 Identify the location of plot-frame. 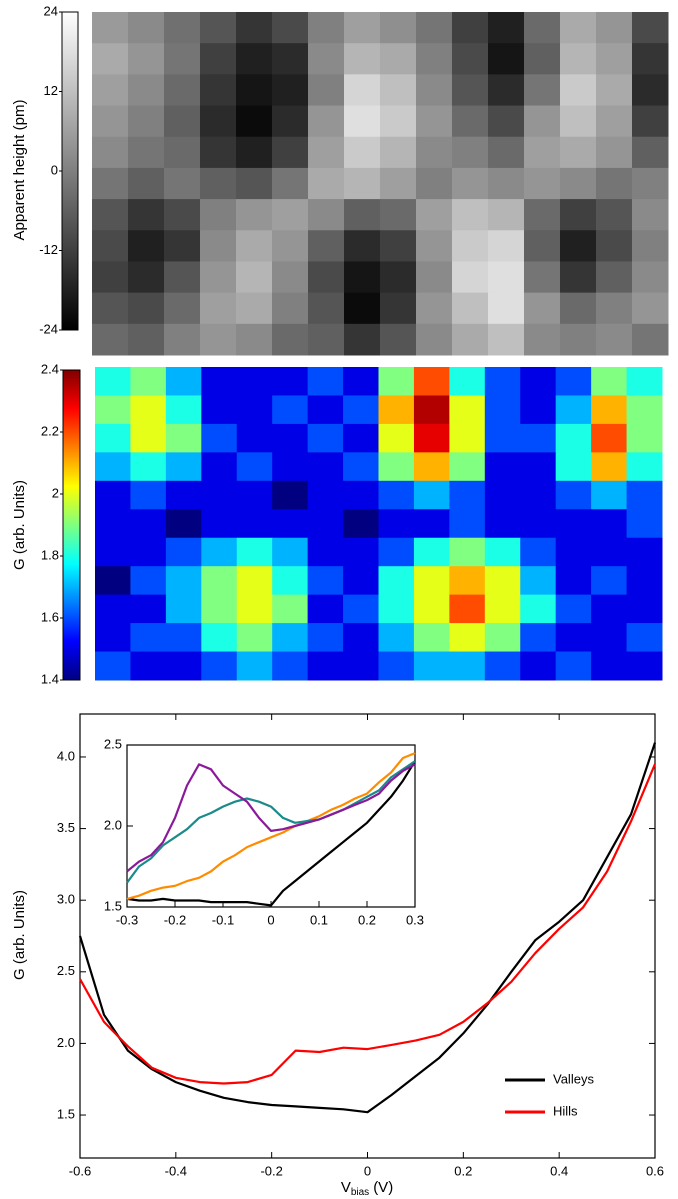
(271, 826).